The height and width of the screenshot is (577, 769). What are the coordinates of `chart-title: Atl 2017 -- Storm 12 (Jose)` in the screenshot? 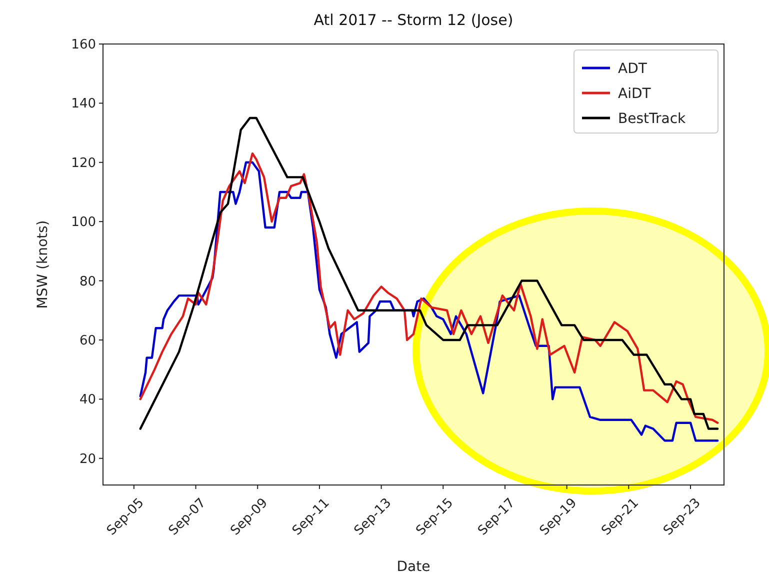 It's located at (414, 20).